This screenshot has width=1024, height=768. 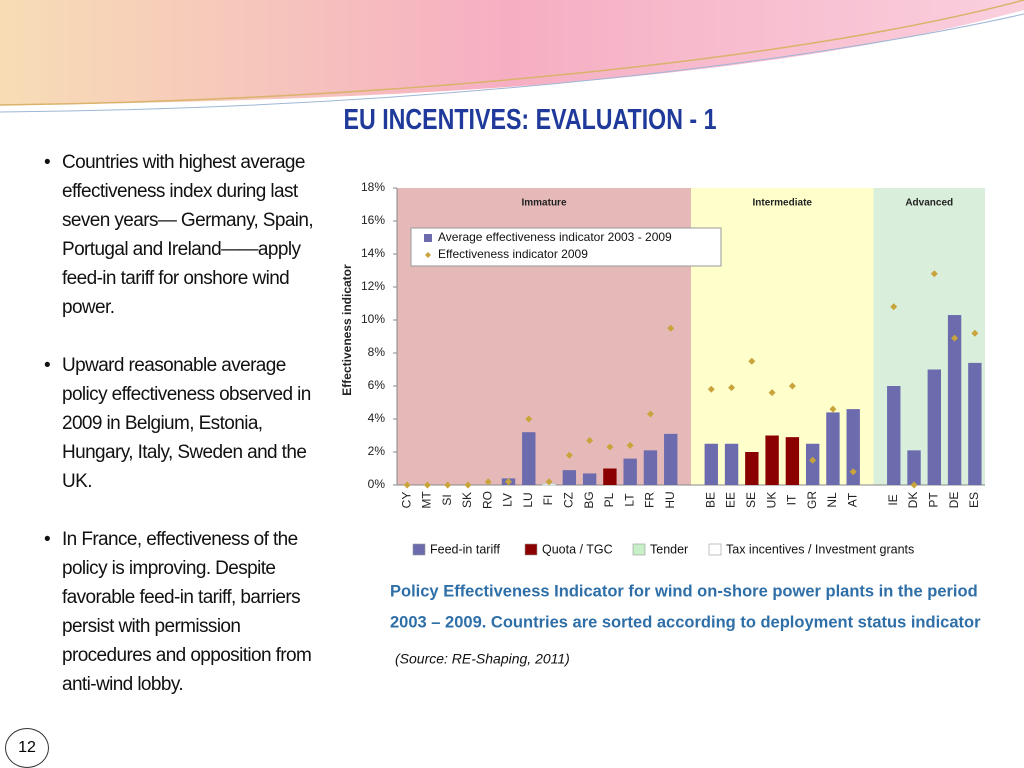 What do you see at coordinates (487, 500) in the screenshot?
I see `x-tick-label: RO` at bounding box center [487, 500].